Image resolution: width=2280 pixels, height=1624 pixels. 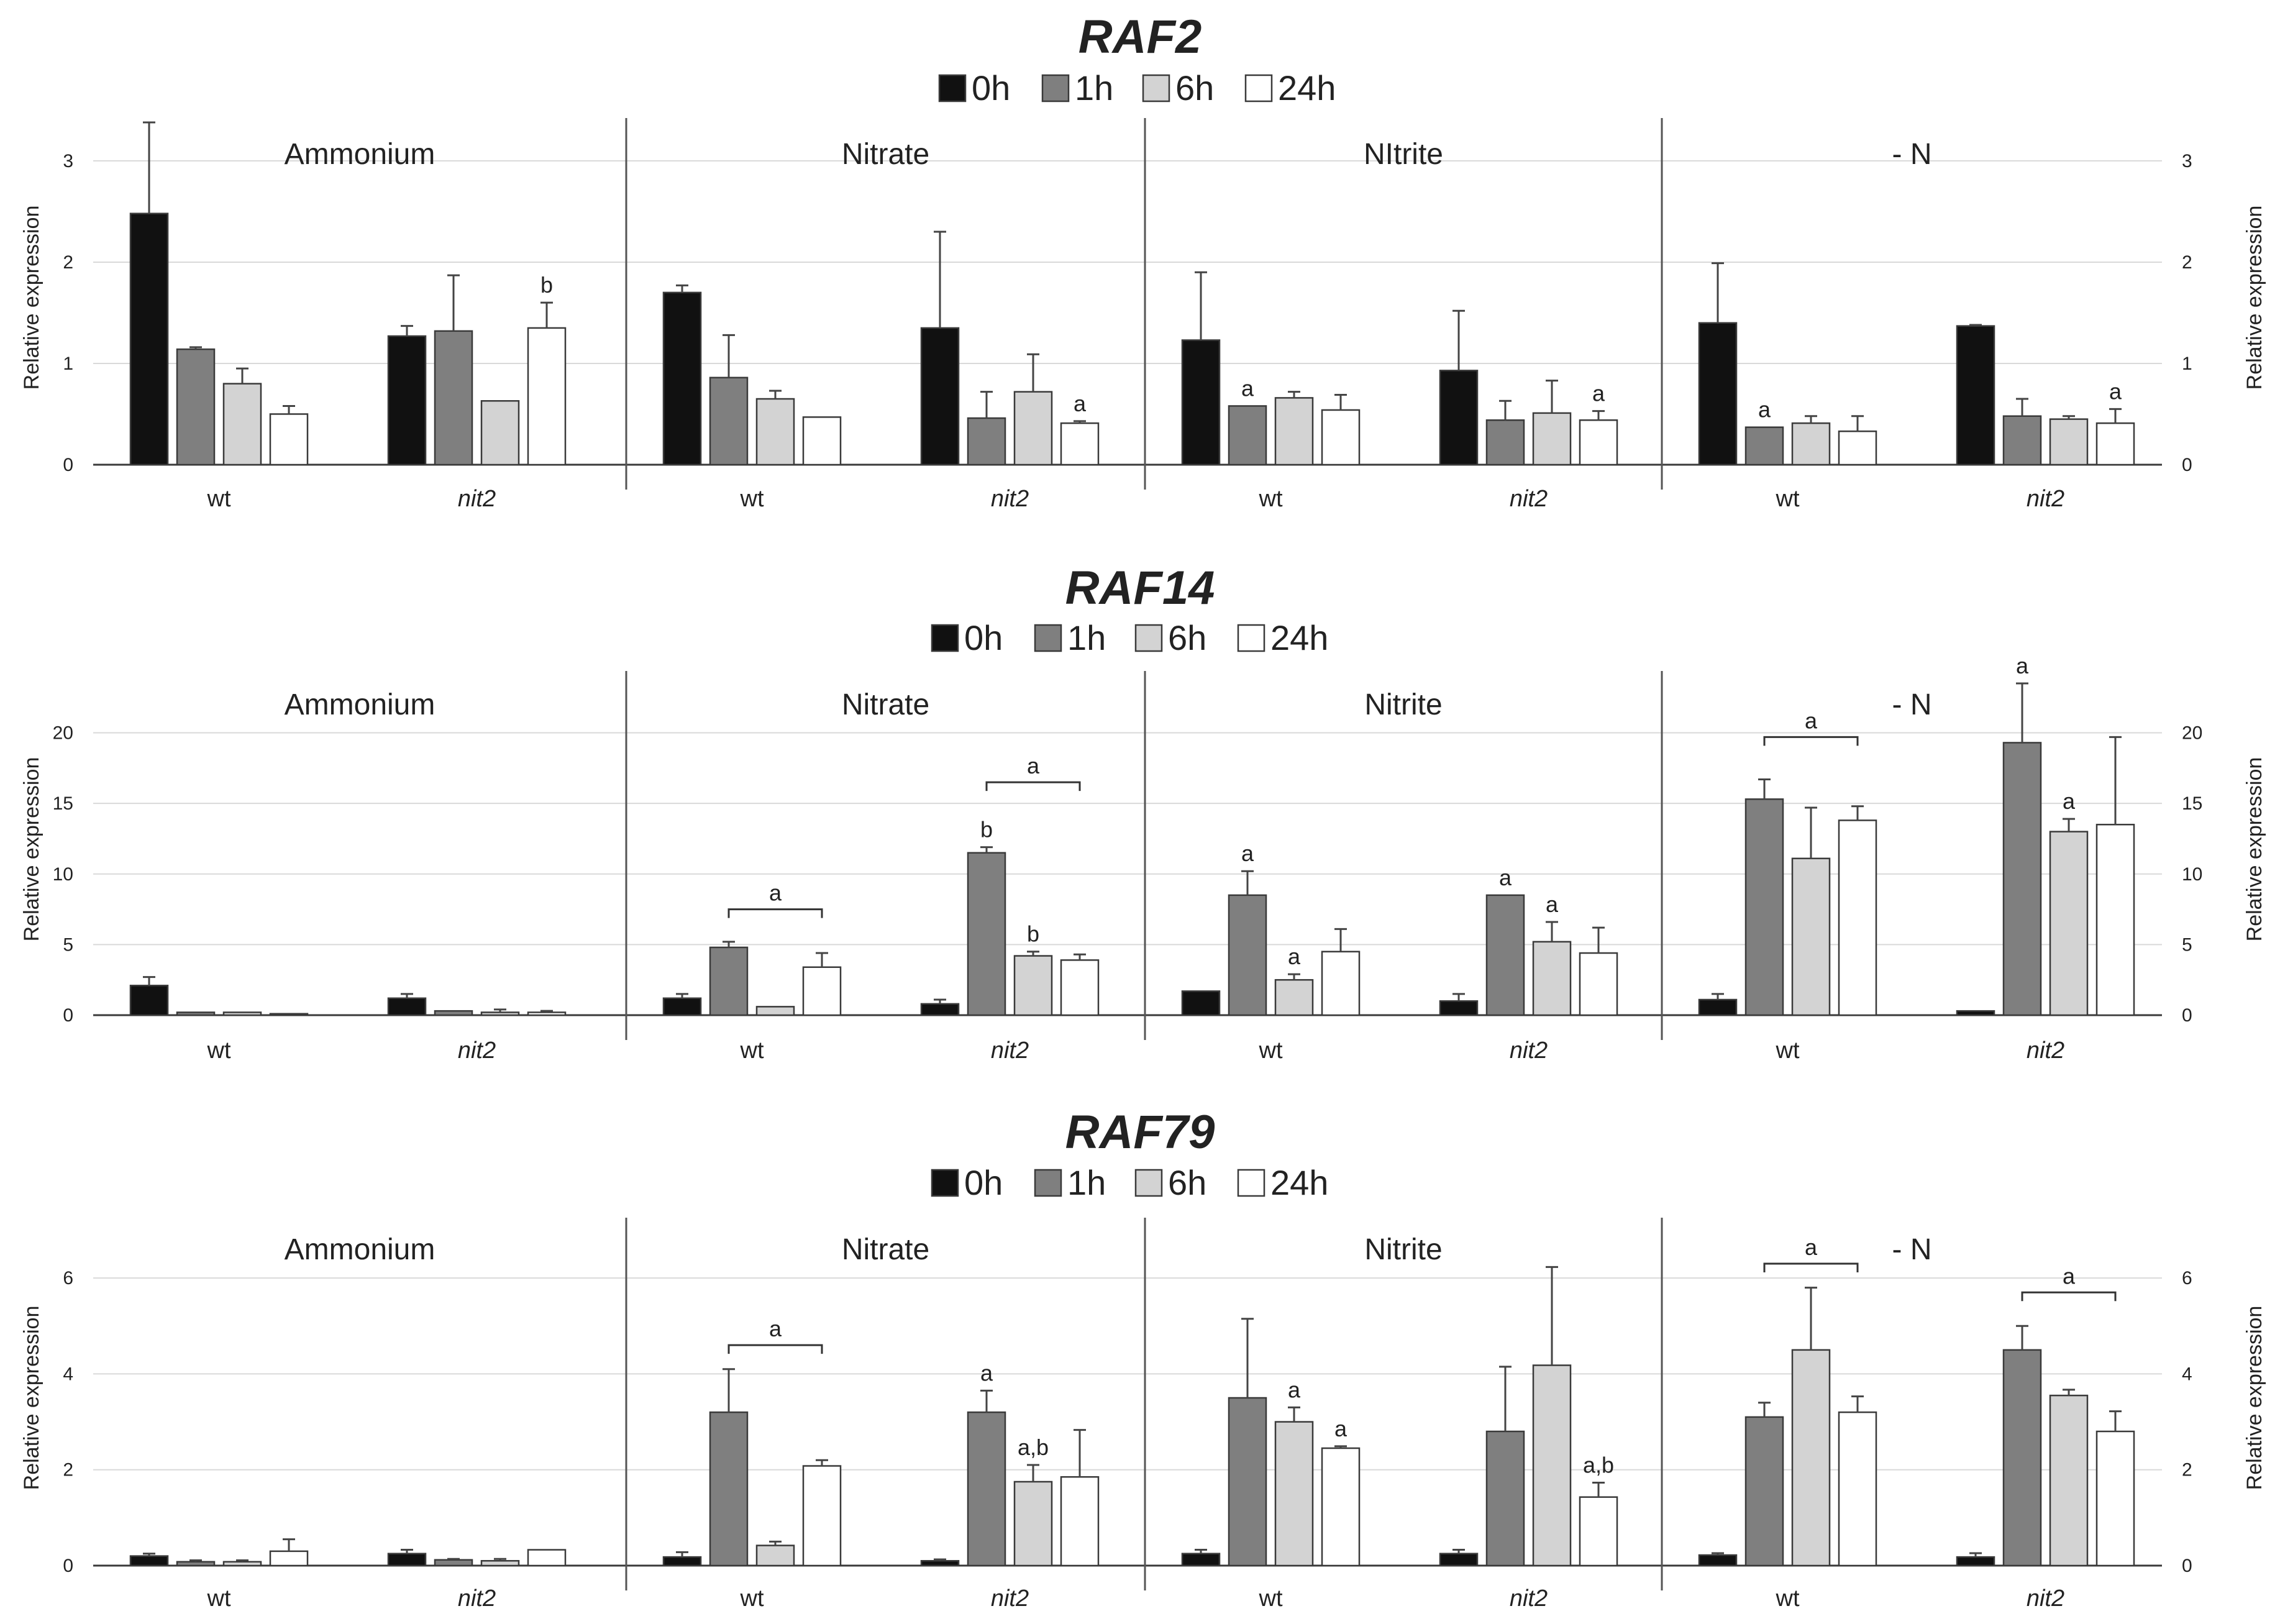 I want to click on y-tick-right: 2, so click(x=2187, y=1470).